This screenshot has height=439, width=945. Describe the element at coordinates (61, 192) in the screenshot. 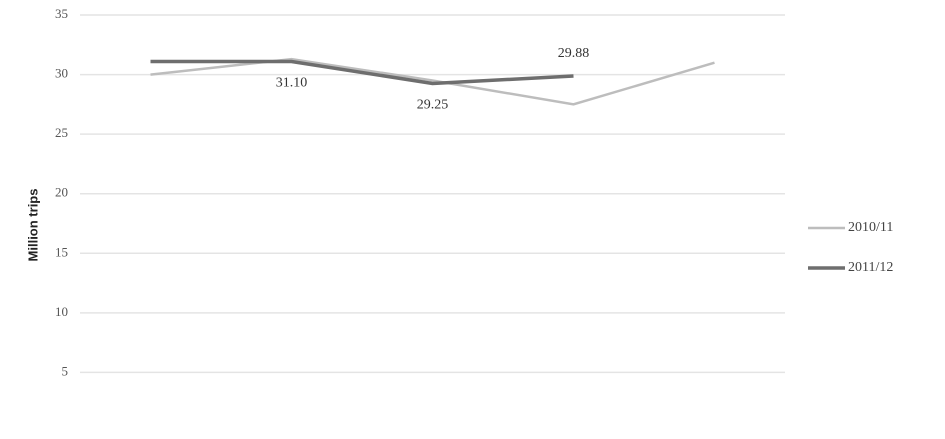

I see `y-tick-label: 20` at that location.